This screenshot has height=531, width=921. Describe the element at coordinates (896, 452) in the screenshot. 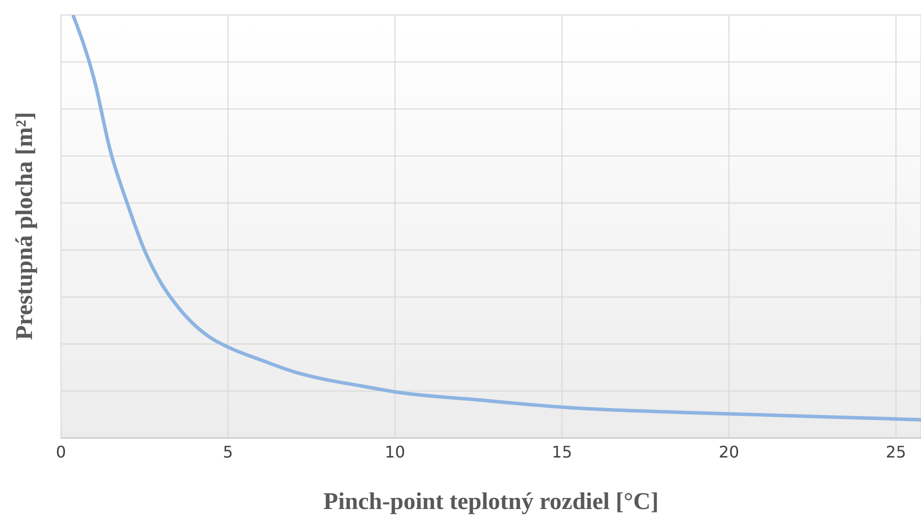

I see `x-tick-label: 25` at that location.